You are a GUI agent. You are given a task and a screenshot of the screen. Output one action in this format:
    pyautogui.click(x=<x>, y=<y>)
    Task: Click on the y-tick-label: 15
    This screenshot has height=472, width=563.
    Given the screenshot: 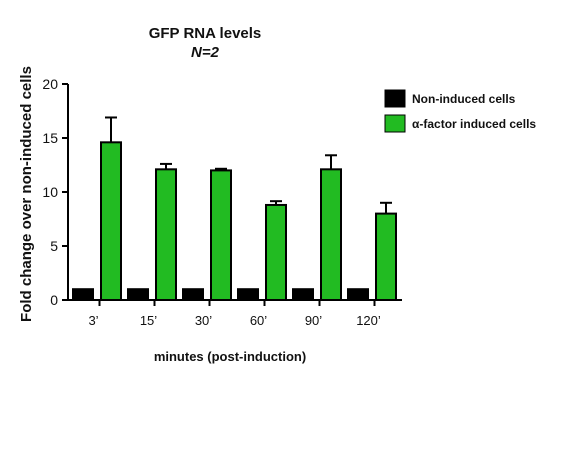 What is the action you would take?
    pyautogui.click(x=50, y=138)
    